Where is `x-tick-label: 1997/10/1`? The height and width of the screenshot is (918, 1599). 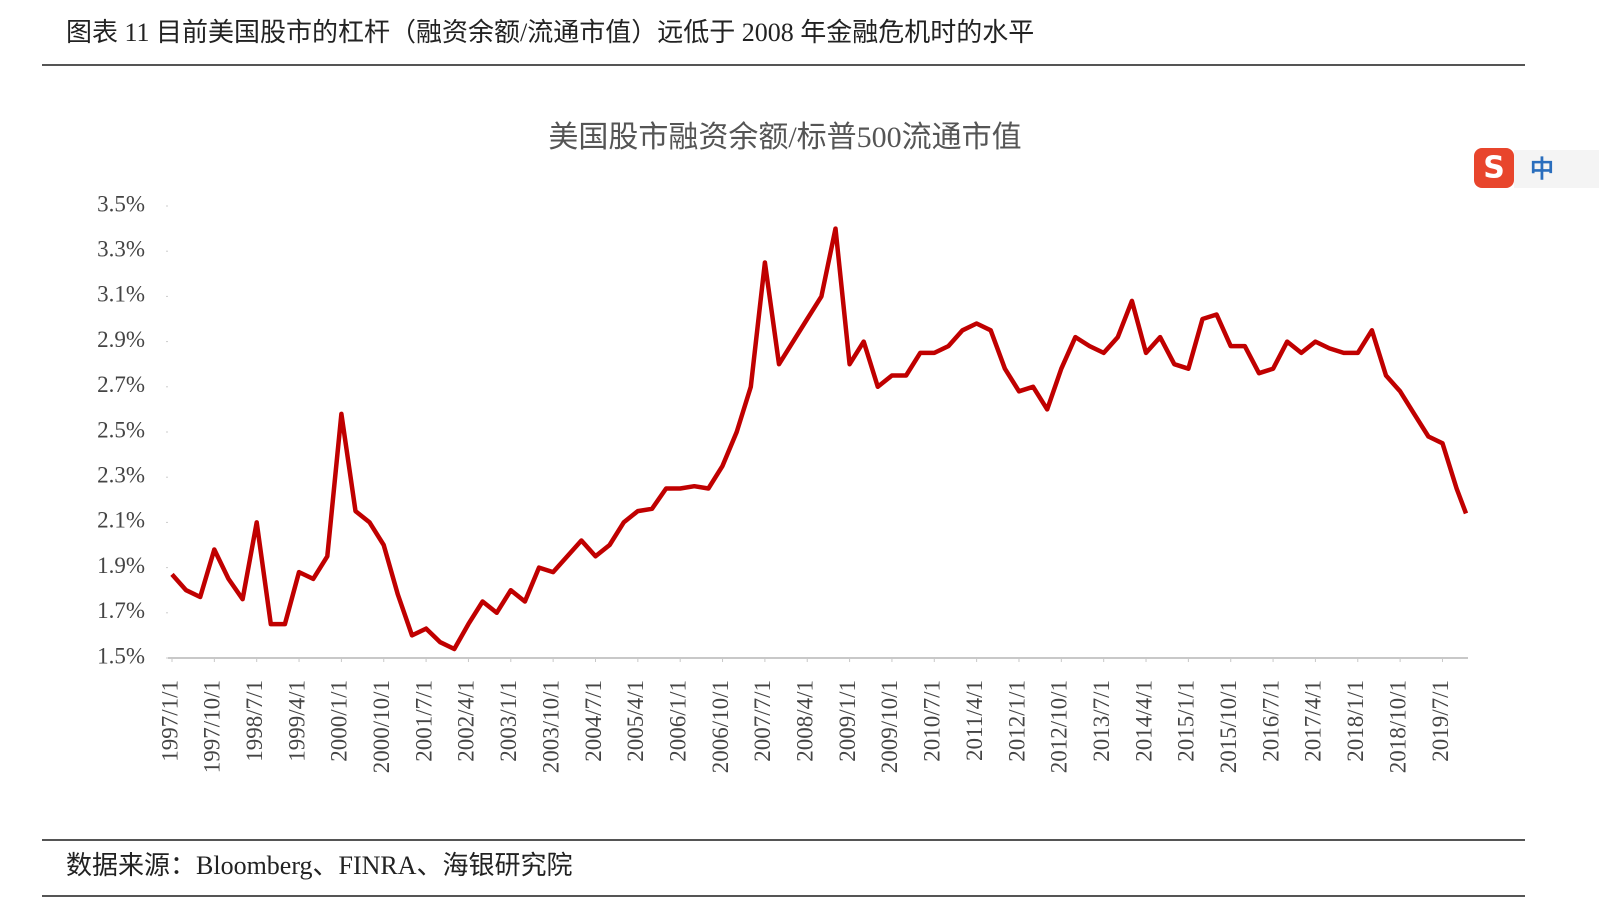 x-tick-label: 1997/10/1 is located at coordinates (212, 726).